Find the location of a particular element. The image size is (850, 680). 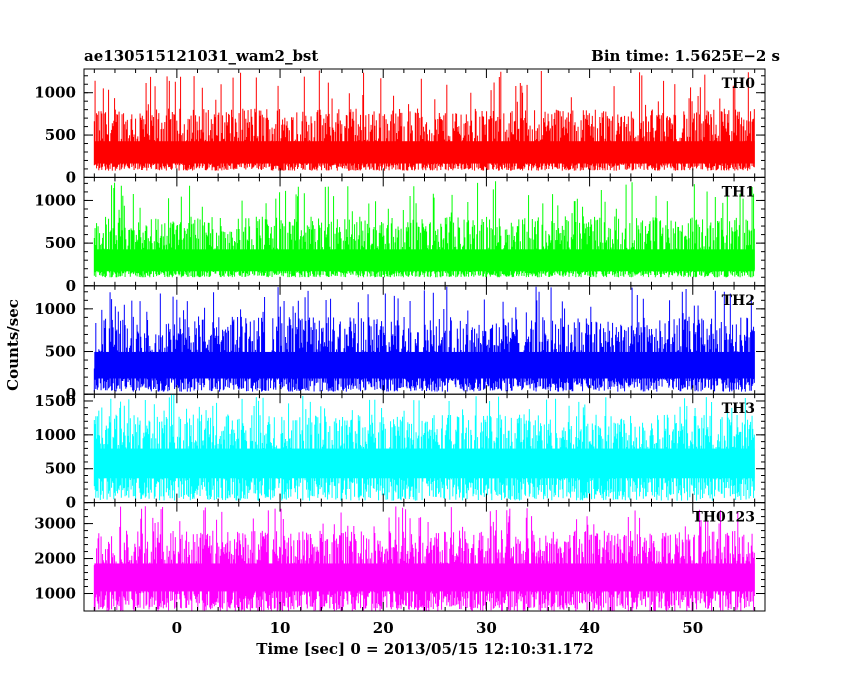

x-axis-title: Time [sec] 0 = 2013/05/15 12:10:31.172 is located at coordinates (424, 649).